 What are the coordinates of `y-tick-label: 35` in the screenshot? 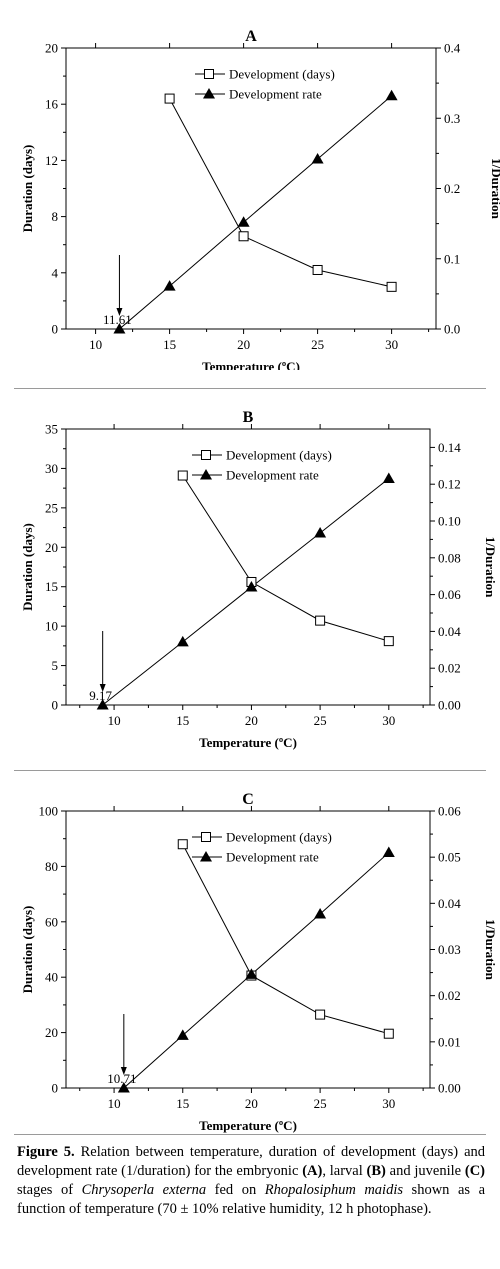 It's located at (51, 429).